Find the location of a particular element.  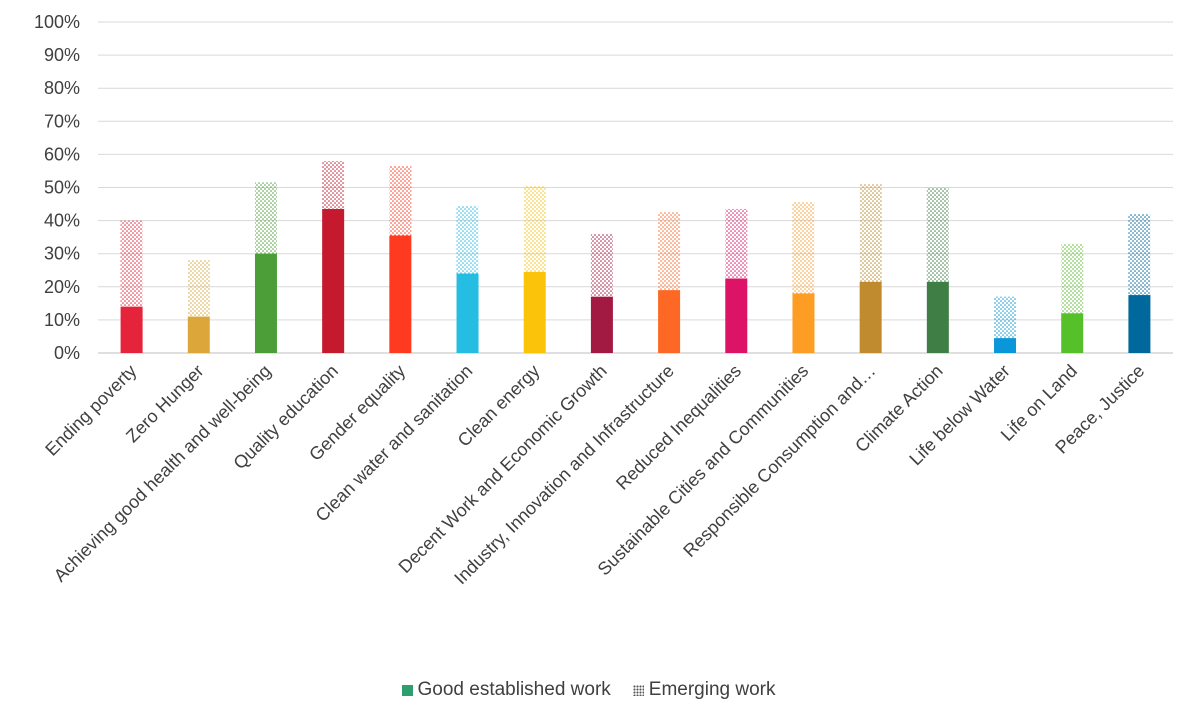

x-category-label: Ending poverty is located at coordinates (90, 410).